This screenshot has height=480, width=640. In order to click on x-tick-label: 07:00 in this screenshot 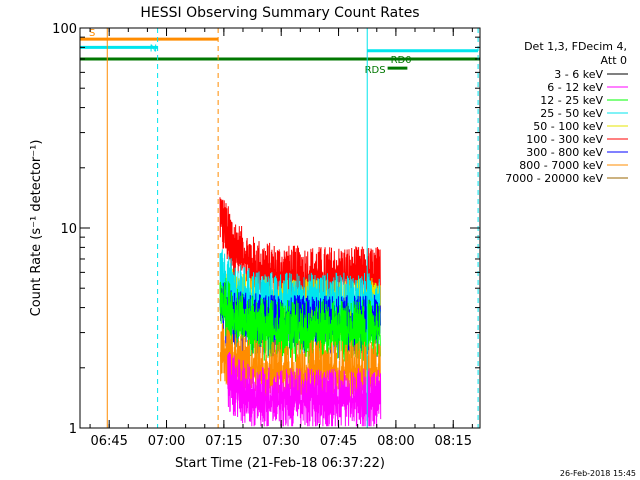, I will do `click(166, 441)`.